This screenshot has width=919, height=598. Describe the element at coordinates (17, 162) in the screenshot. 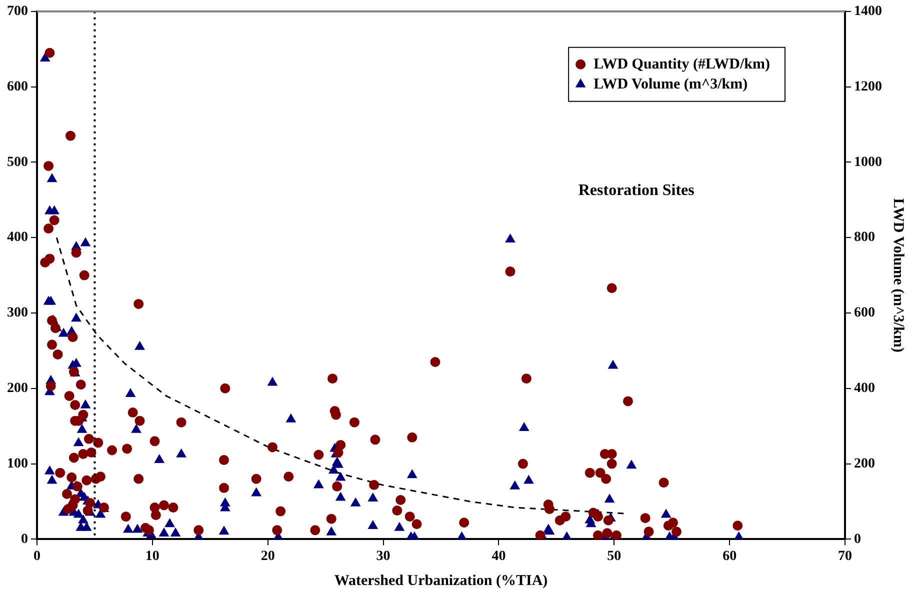

I see `y-tick-label: 500` at that location.